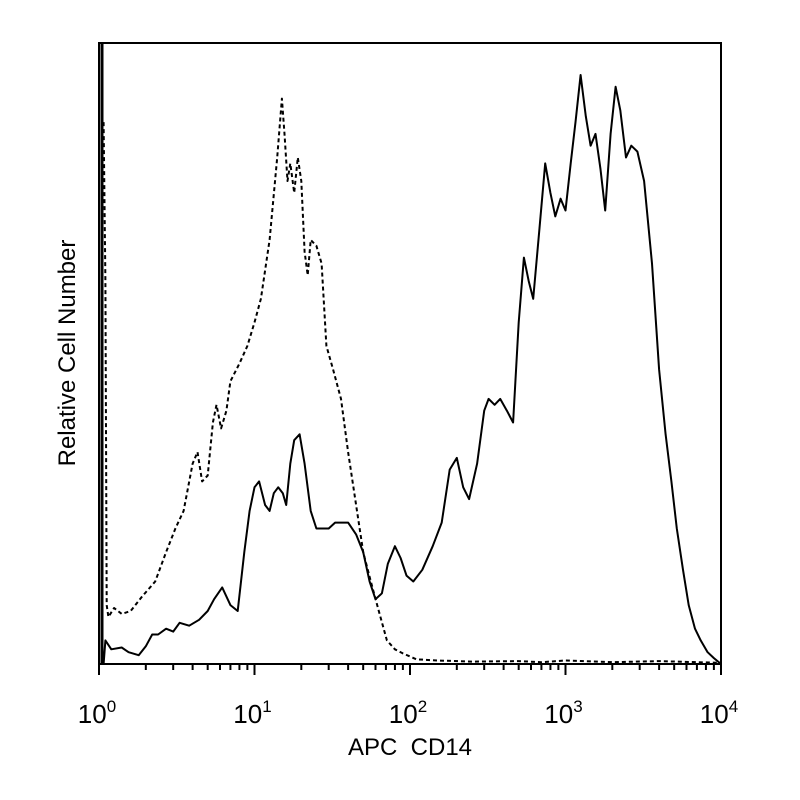 This screenshot has width=800, height=800. What do you see at coordinates (410, 669) in the screenshot?
I see `x-axis-ticks` at bounding box center [410, 669].